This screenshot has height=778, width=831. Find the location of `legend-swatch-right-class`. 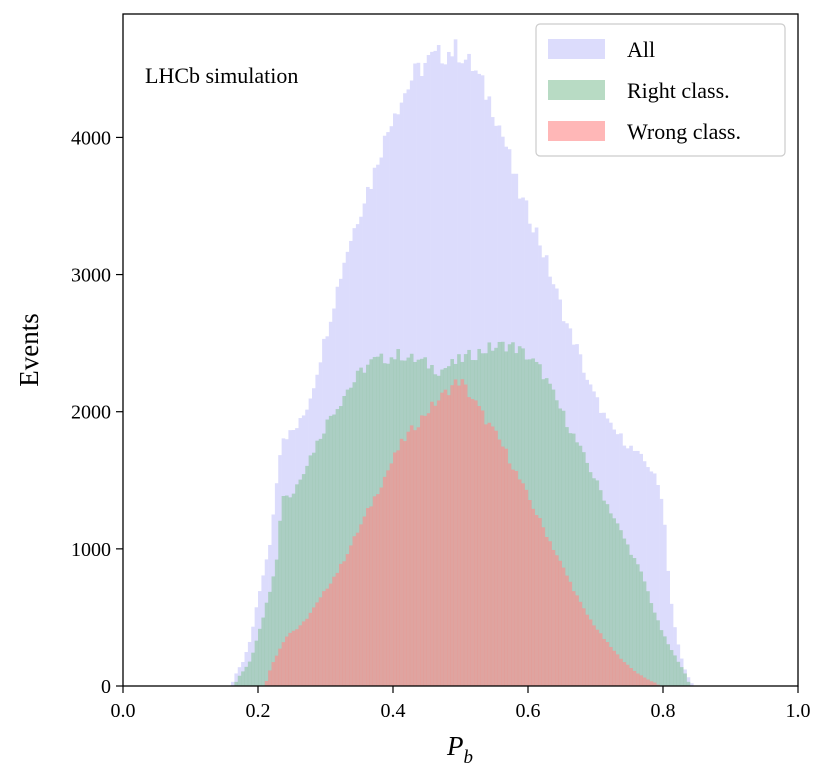

legend-swatch-right-class is located at coordinates (576, 90).